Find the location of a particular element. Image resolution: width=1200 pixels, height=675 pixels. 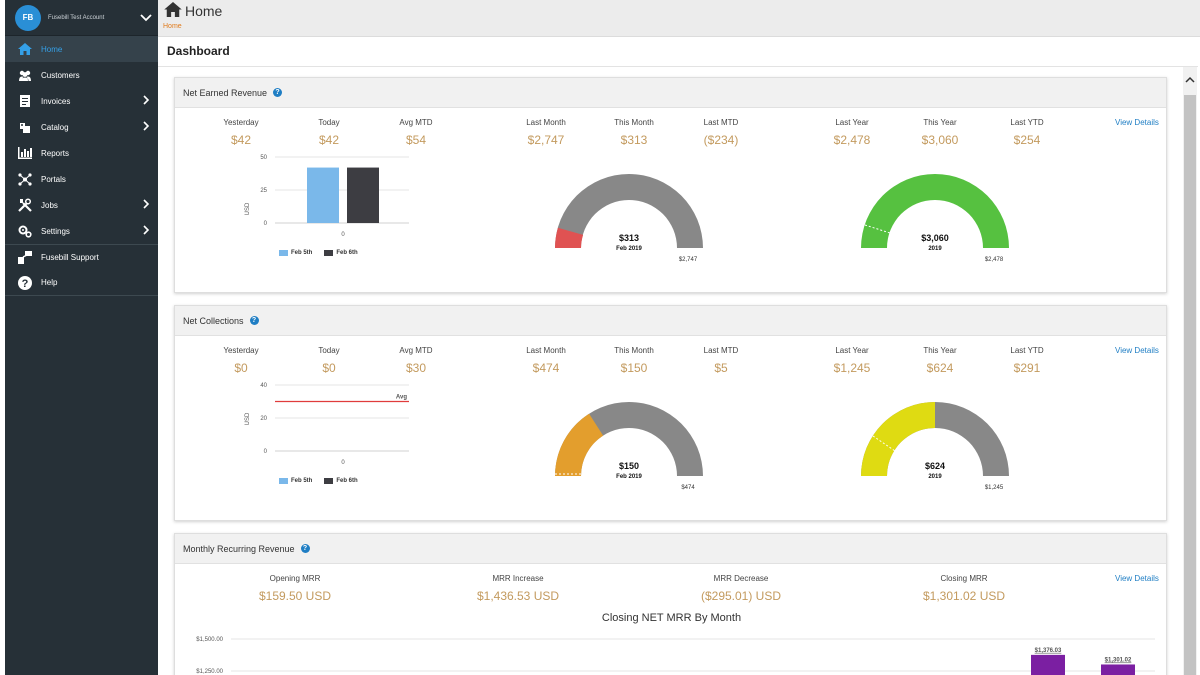

gauge-subtitle: 2019 is located at coordinates (935, 477).